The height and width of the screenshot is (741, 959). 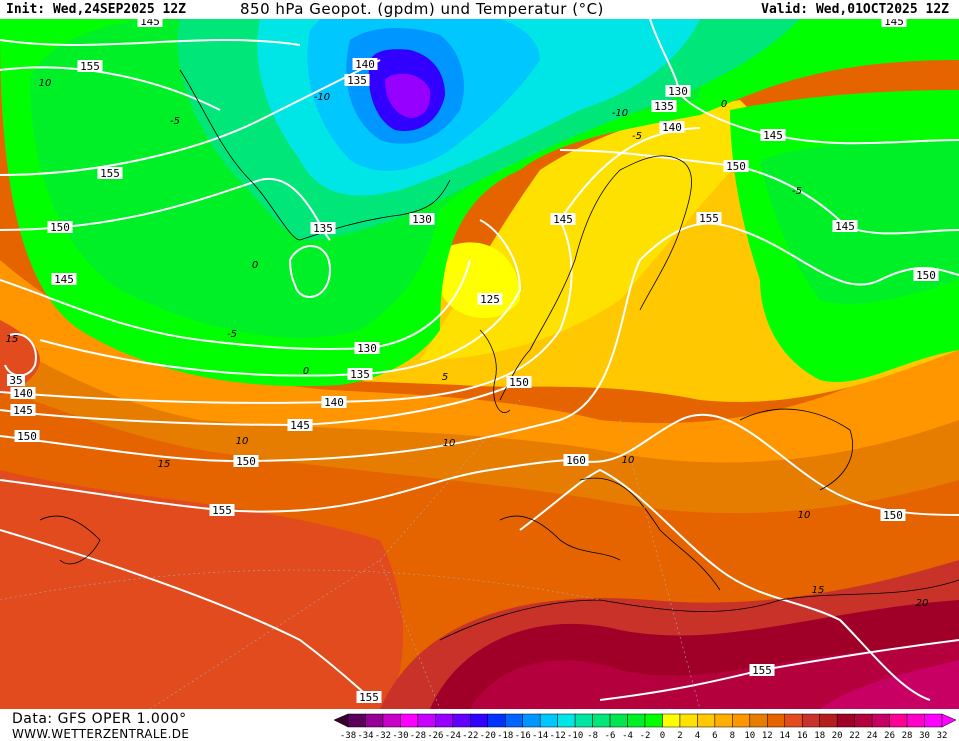 I want to click on website-credit: WWW.WETTERZENTRALE.DE, so click(x=101, y=734).